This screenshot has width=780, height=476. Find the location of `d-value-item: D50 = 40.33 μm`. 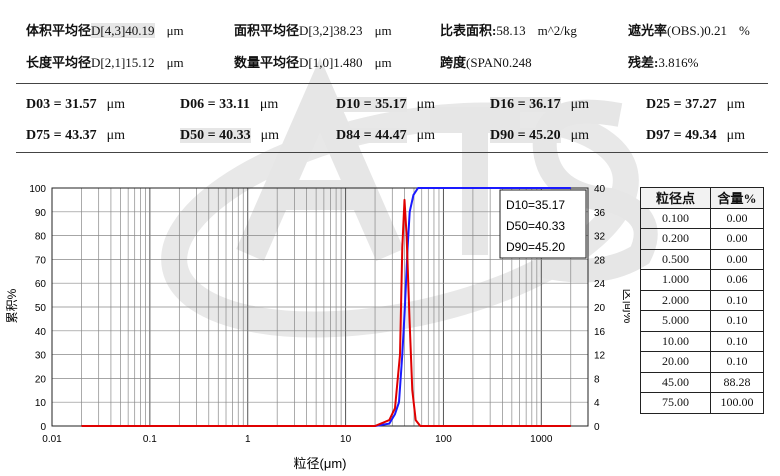

d-value-item: D50 = 40.33 μm is located at coordinates (229, 136).